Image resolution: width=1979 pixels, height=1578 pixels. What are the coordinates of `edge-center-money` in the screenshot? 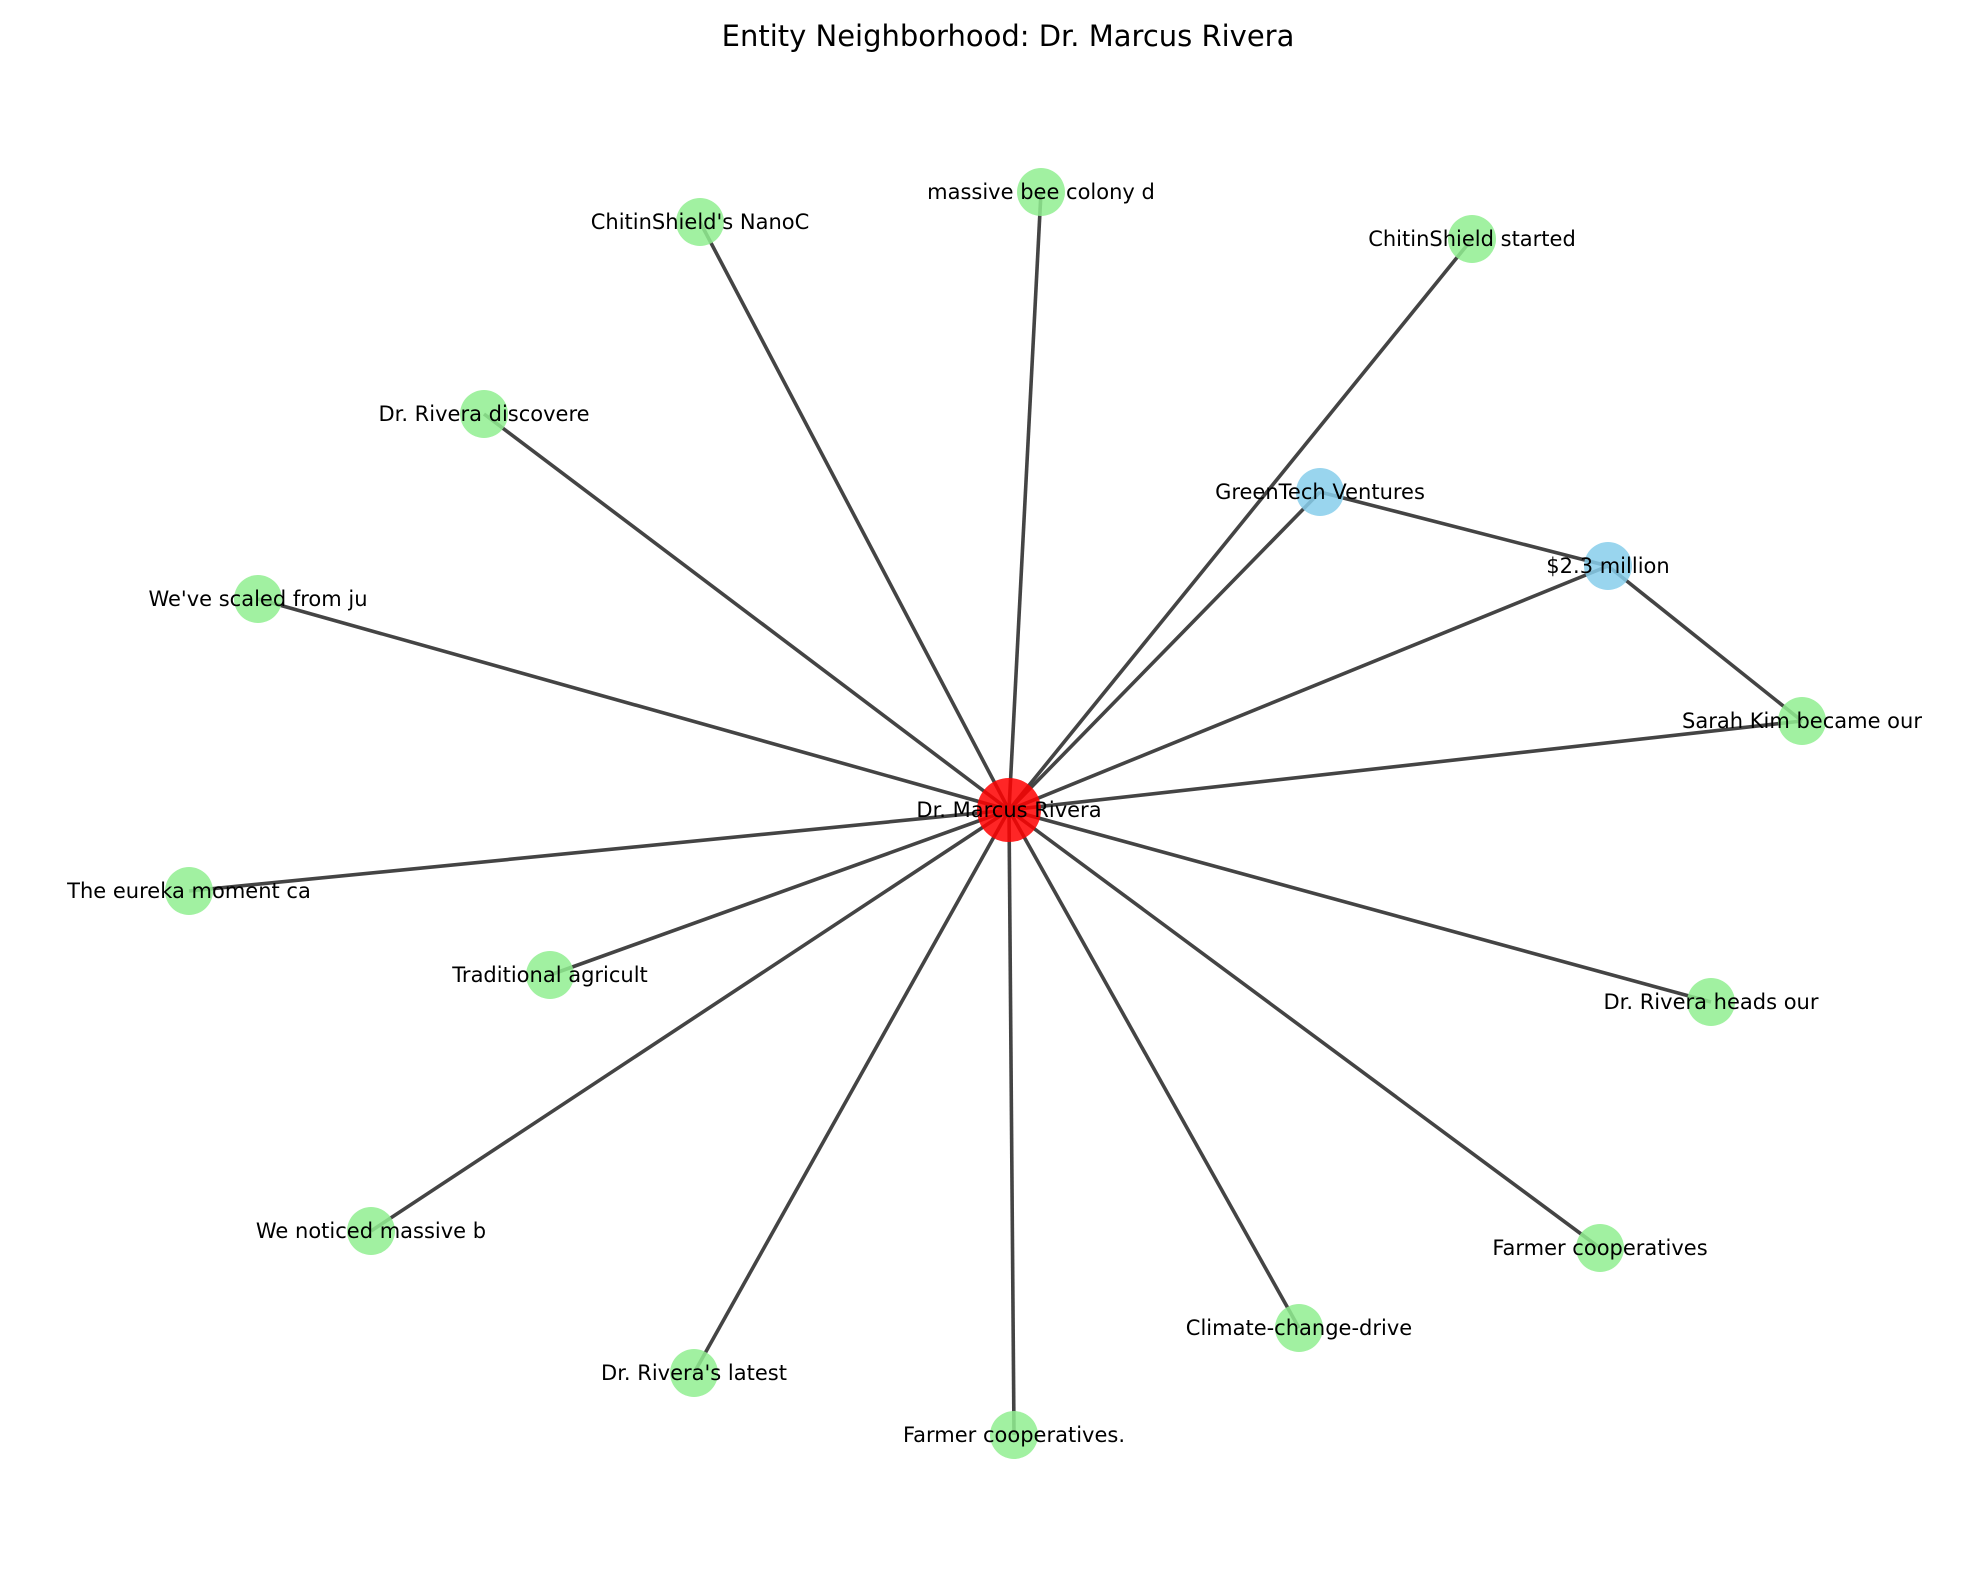 It's located at (1308, 688).